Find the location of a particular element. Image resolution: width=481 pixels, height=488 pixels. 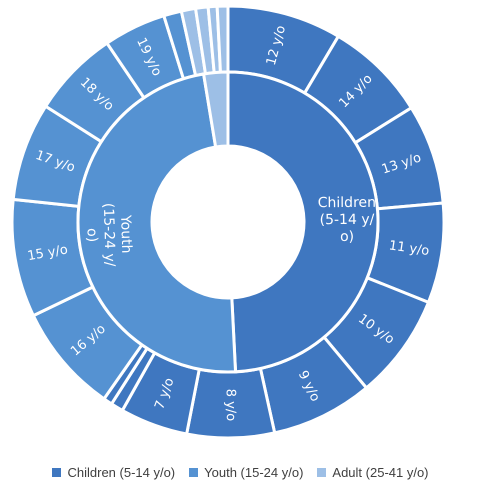

legend-item-children: Children (5-14 y/o) is located at coordinates (113, 472).